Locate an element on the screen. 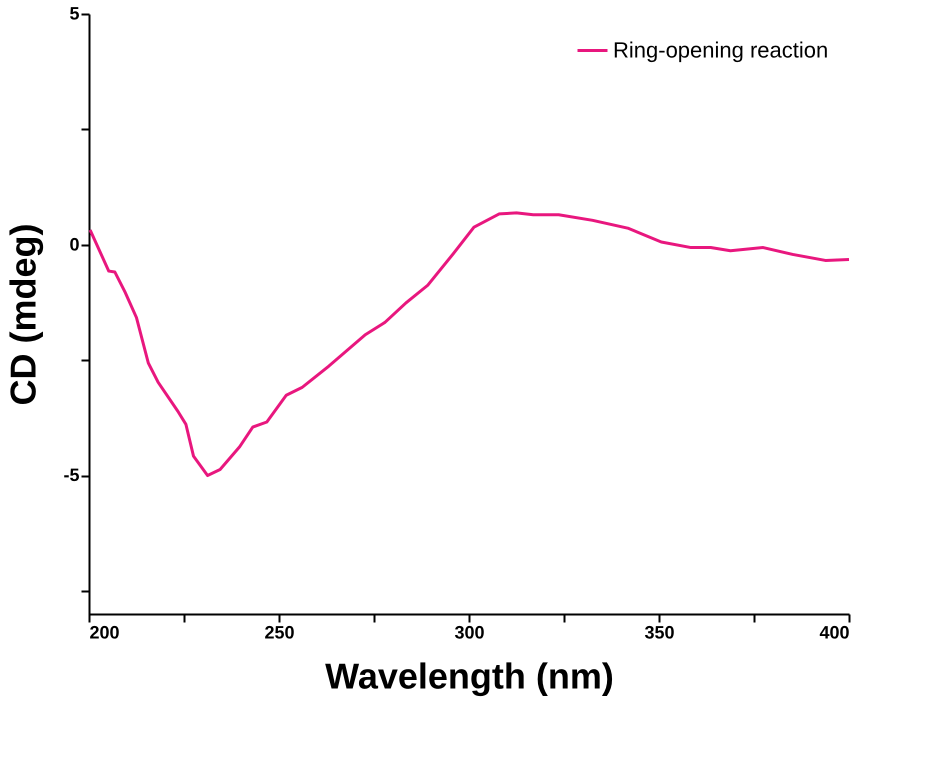  x-tick-label: 250 is located at coordinates (279, 632).